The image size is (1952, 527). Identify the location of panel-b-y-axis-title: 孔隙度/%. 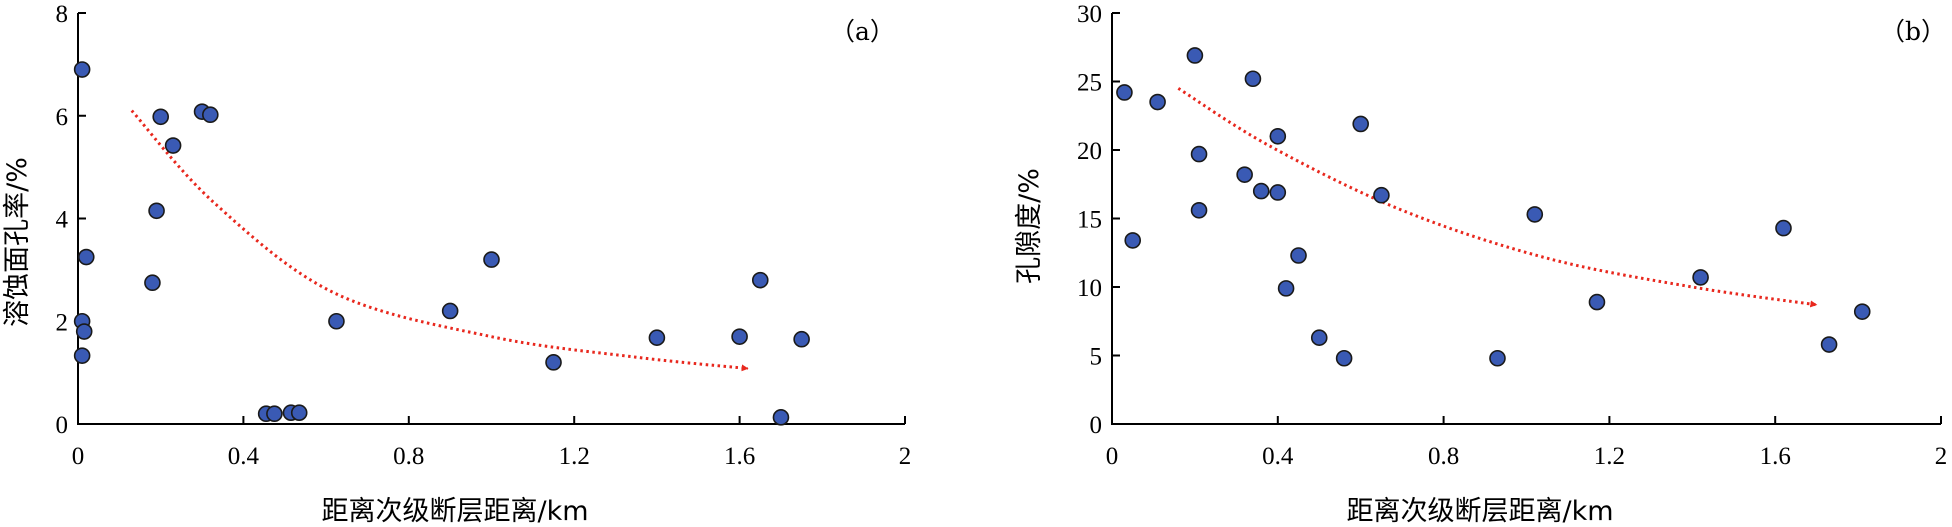
(1029, 226).